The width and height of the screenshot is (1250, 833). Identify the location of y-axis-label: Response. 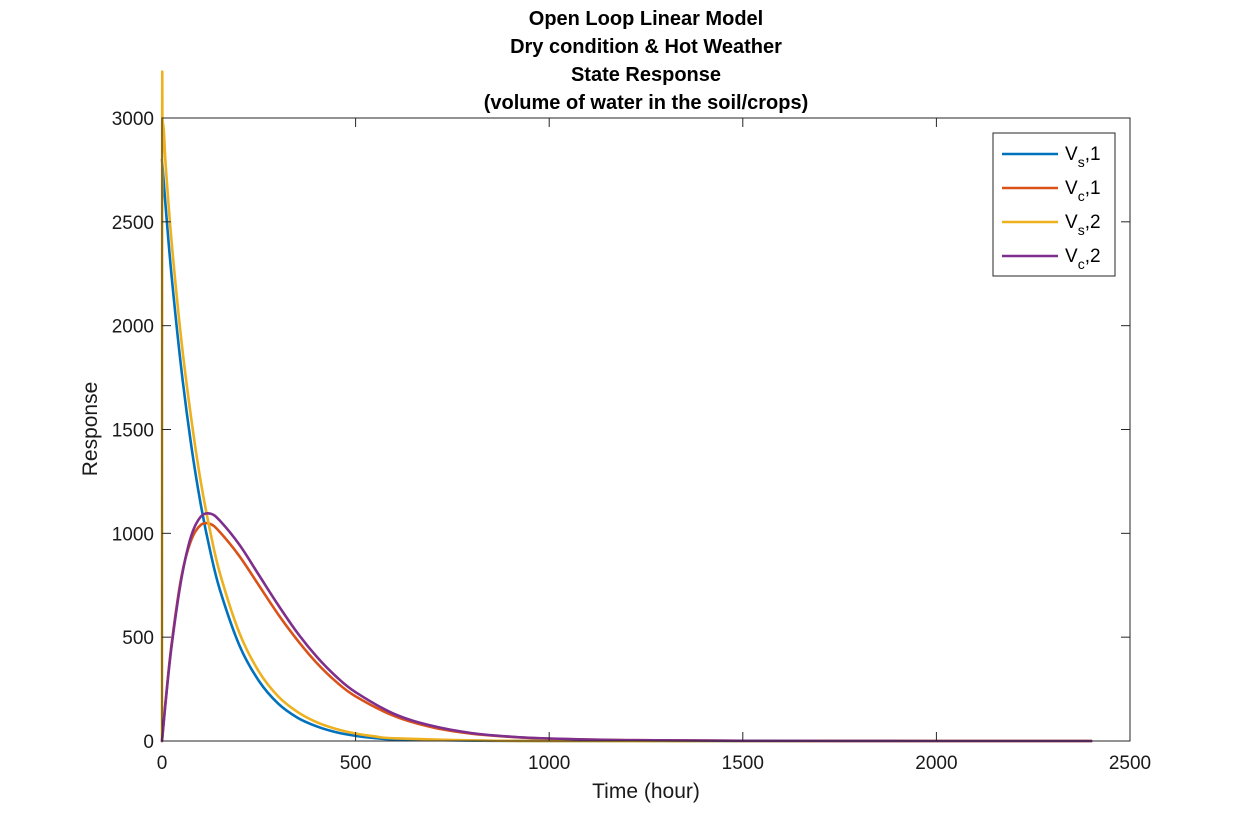
(90, 429).